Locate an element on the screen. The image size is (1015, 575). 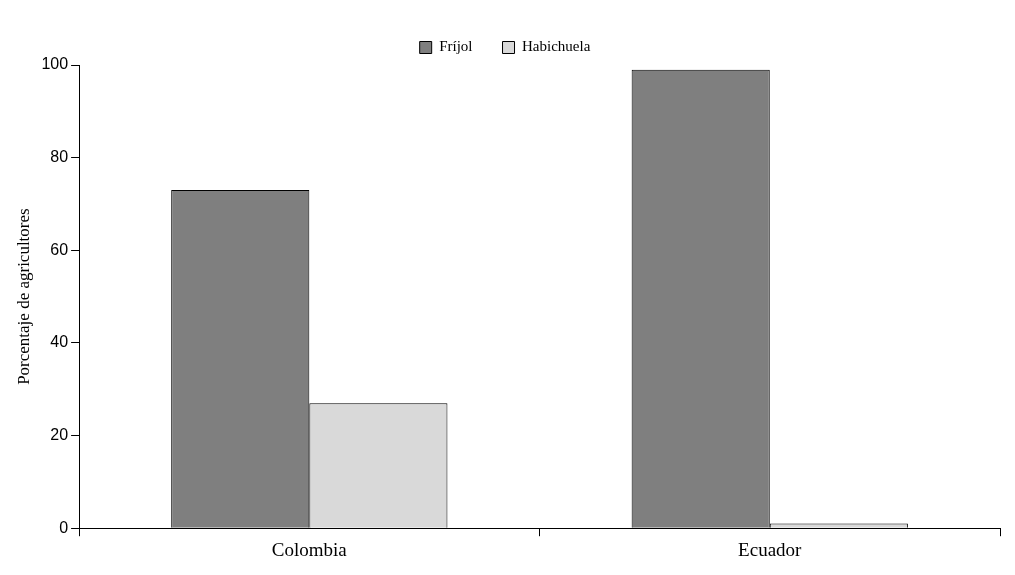
y-tick-label: 60 is located at coordinates (59, 249).